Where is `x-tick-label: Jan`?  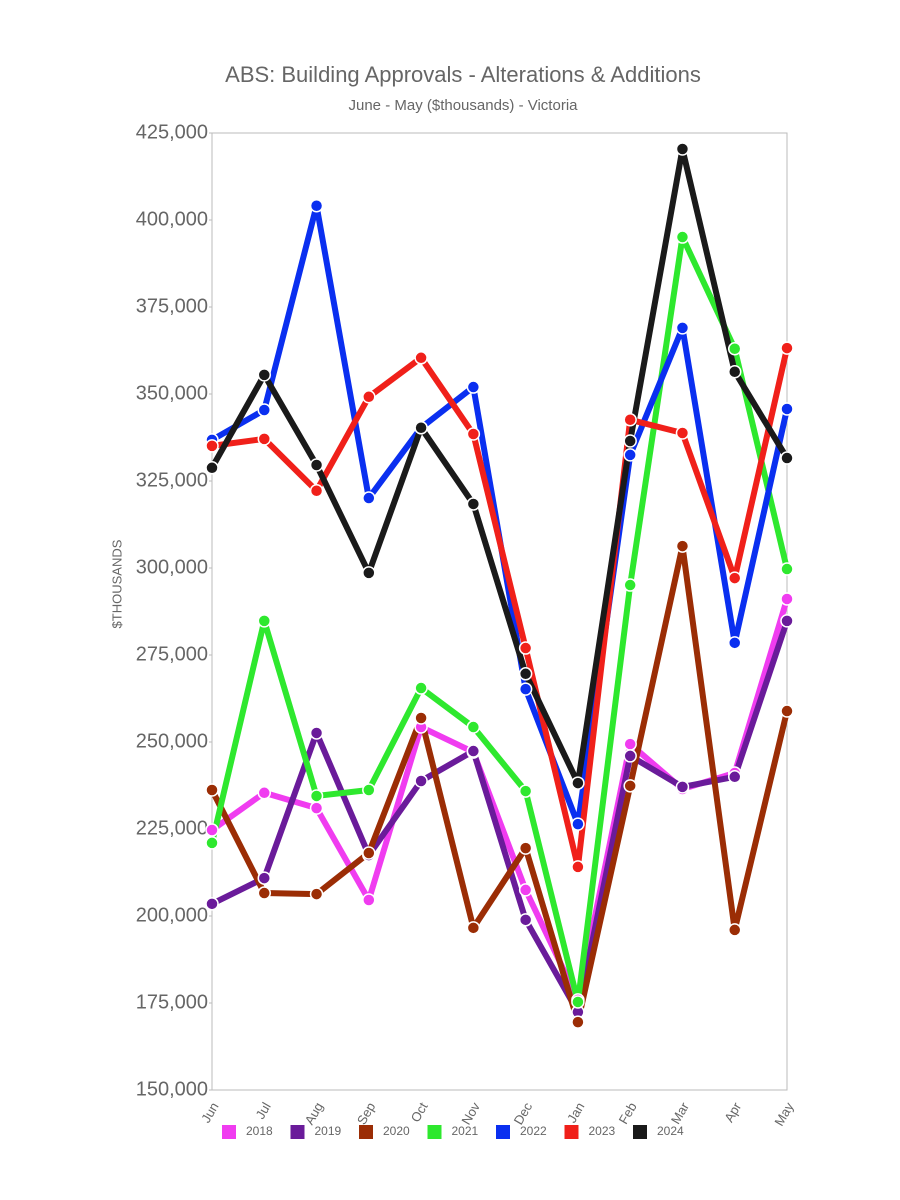 x-tick-label: Jan is located at coordinates (575, 1113).